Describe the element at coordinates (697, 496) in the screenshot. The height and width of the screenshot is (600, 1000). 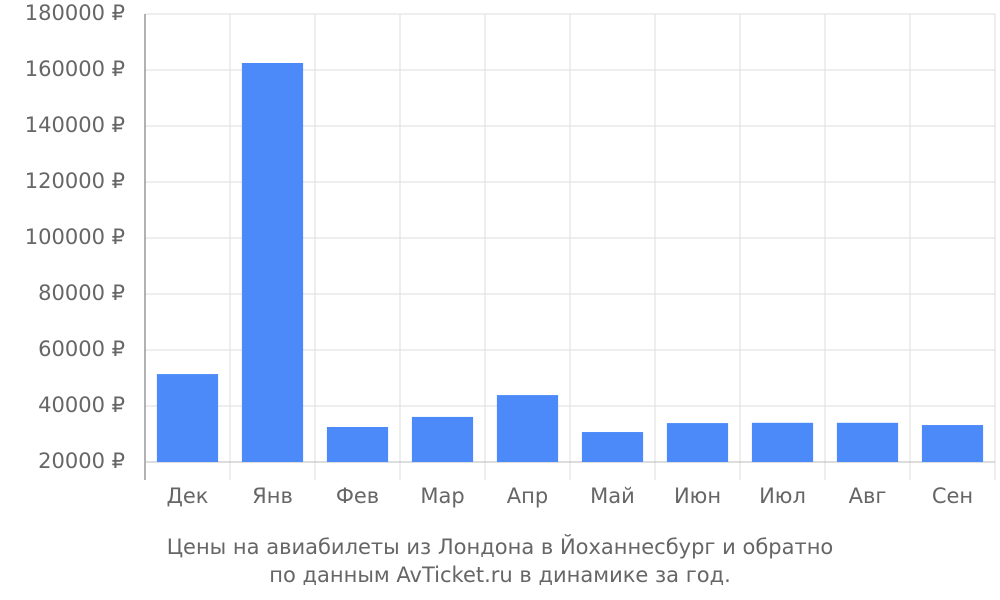
I see `x-tick-label: Июн` at that location.